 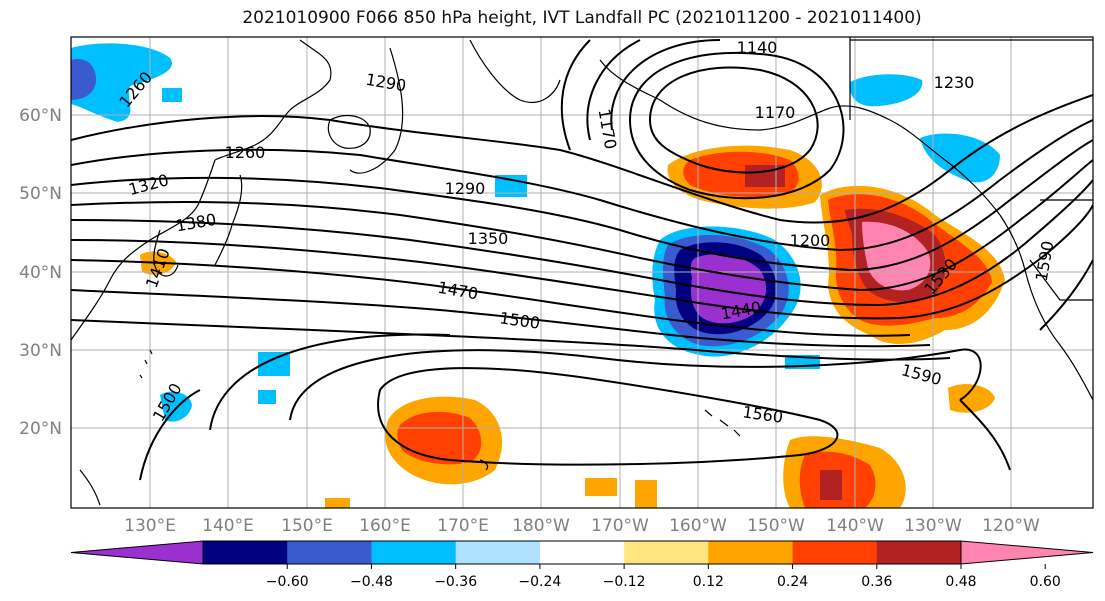 I want to click on contour-label: 1380, so click(x=195, y=223).